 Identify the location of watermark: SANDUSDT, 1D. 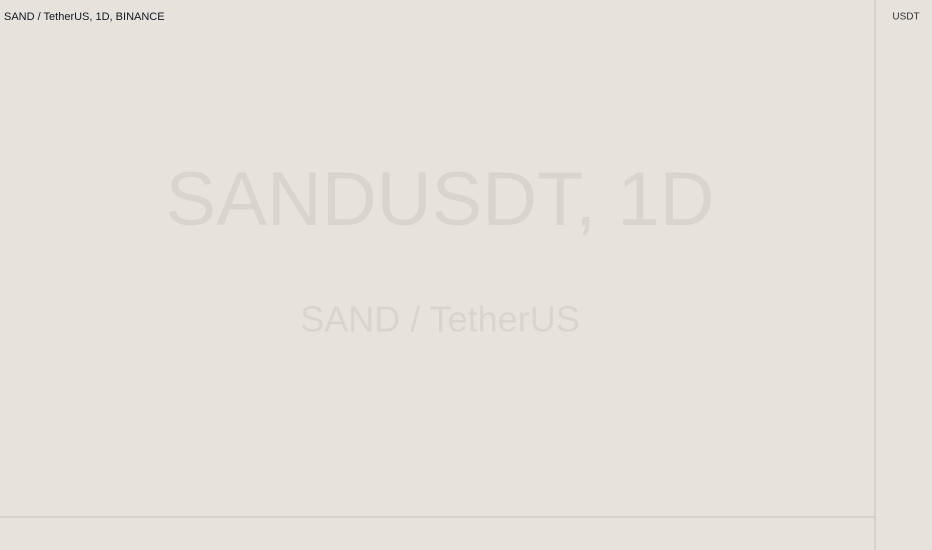
(440, 199).